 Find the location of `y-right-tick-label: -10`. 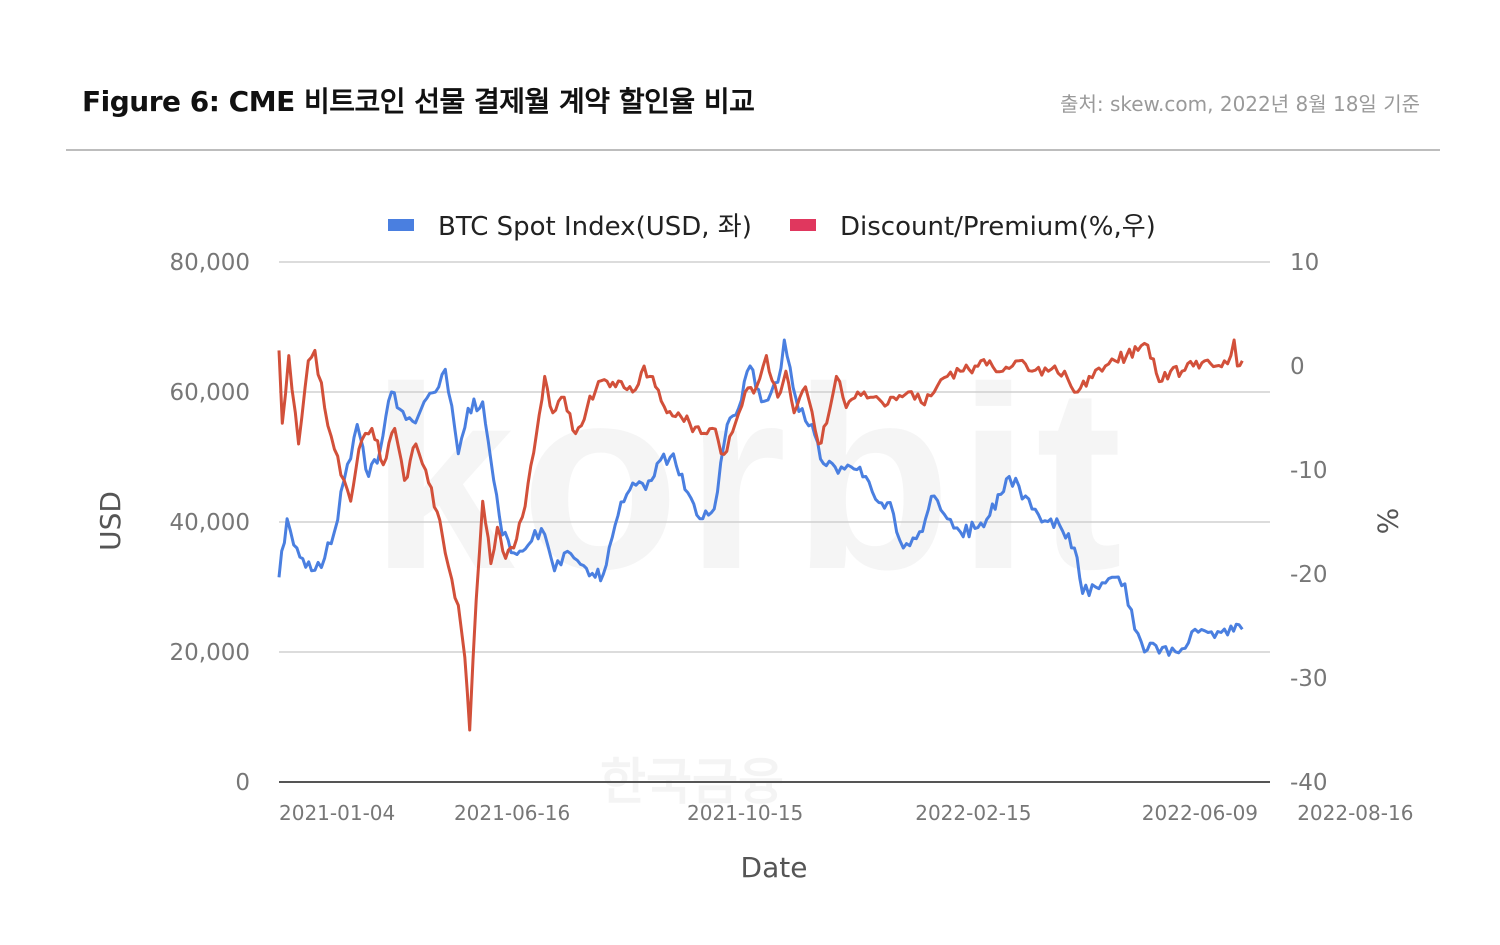

y-right-tick-label: -10 is located at coordinates (1309, 471).